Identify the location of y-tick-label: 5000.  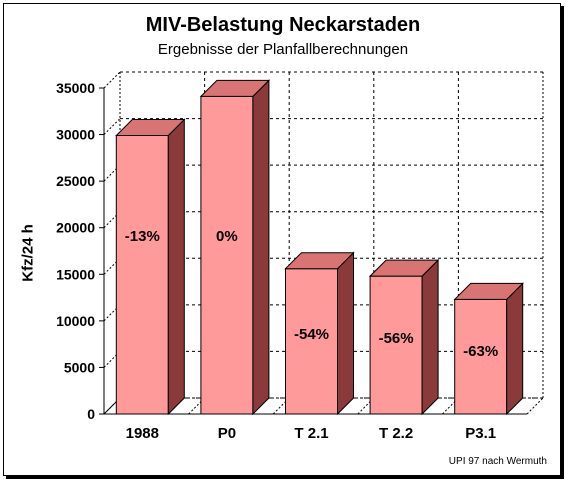
(79, 367).